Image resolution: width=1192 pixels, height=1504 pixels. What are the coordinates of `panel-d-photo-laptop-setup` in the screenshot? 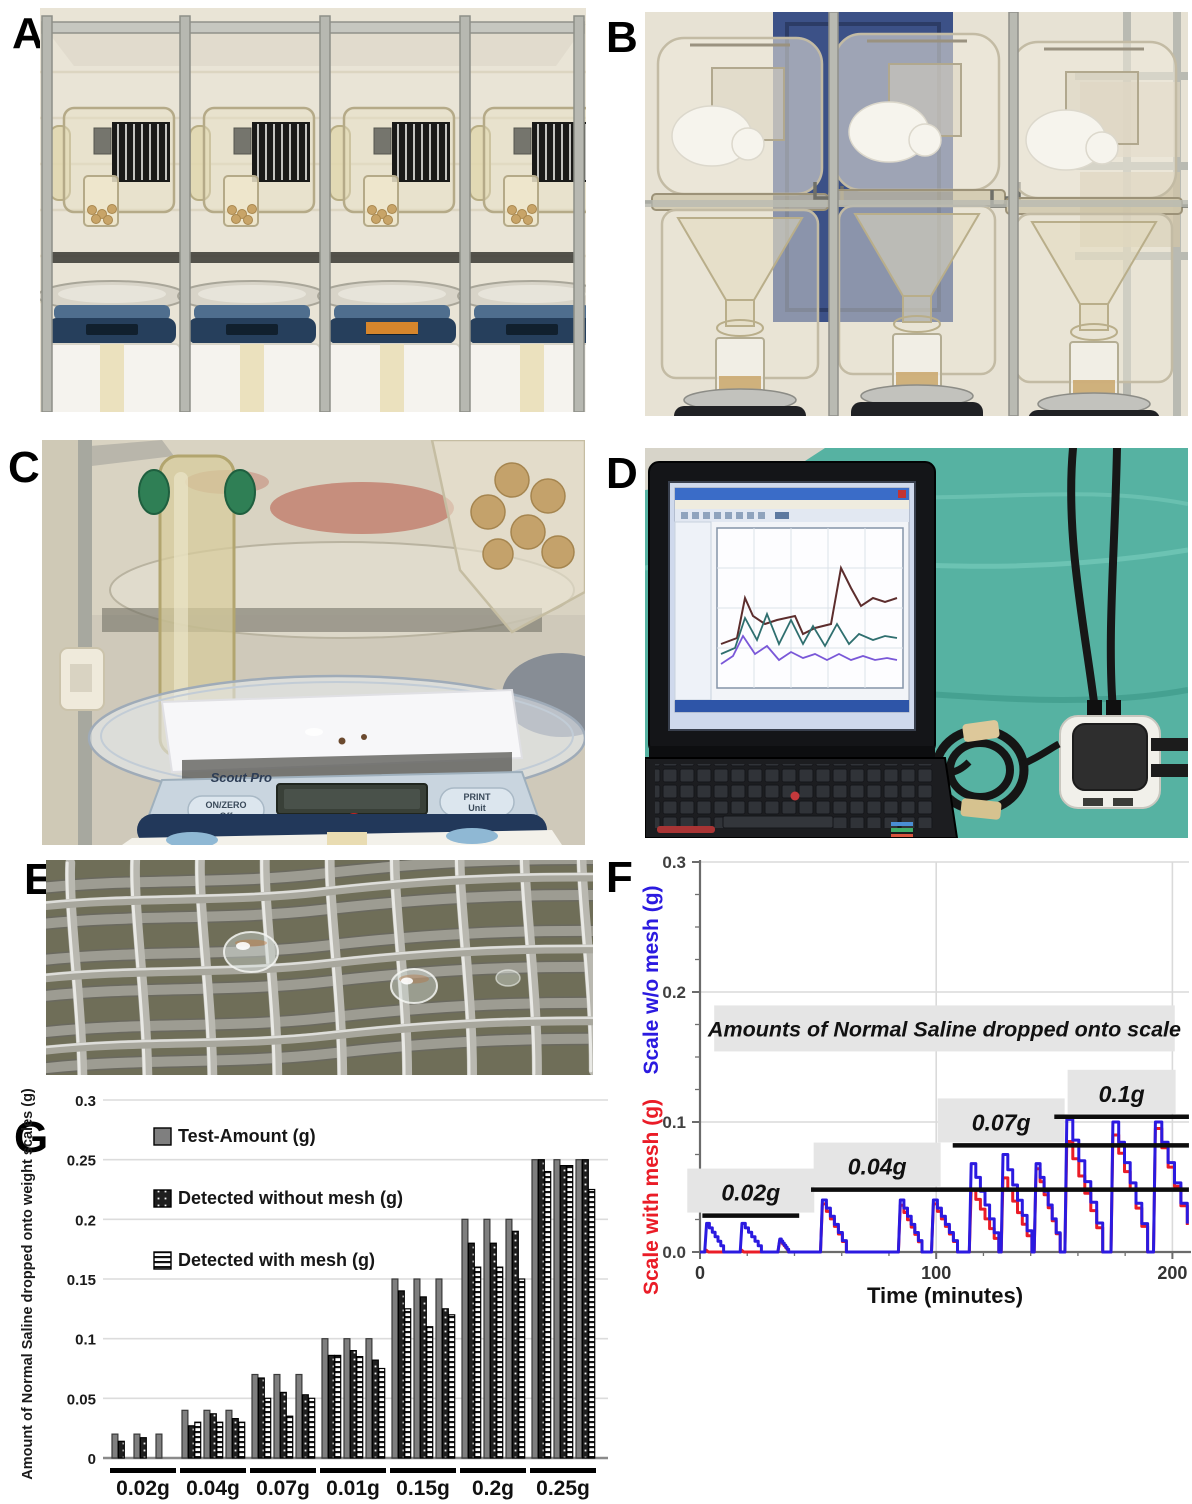 It's located at (916, 643).